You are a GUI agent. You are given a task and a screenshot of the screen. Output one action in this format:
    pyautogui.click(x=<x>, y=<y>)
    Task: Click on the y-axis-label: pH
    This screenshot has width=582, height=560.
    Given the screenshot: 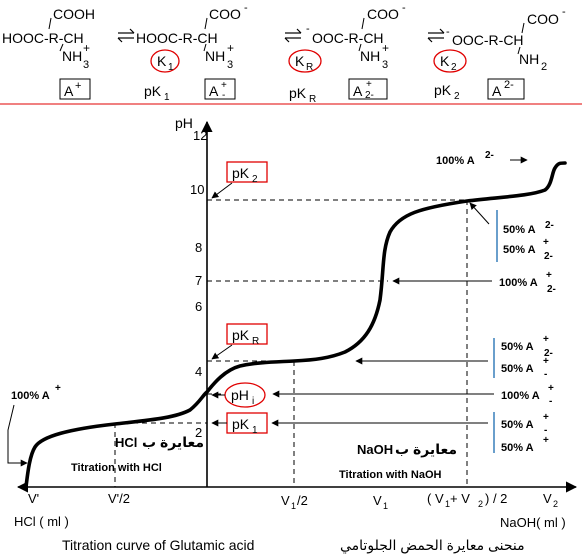 What is the action you would take?
    pyautogui.click(x=184, y=123)
    